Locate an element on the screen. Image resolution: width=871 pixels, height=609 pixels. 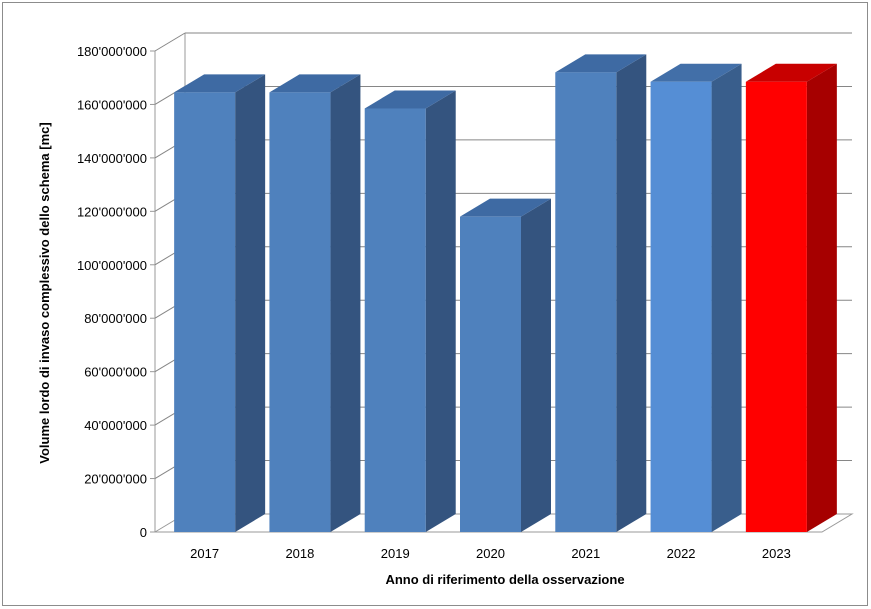
y-tick-label: 100'000'000 is located at coordinates (112, 265).